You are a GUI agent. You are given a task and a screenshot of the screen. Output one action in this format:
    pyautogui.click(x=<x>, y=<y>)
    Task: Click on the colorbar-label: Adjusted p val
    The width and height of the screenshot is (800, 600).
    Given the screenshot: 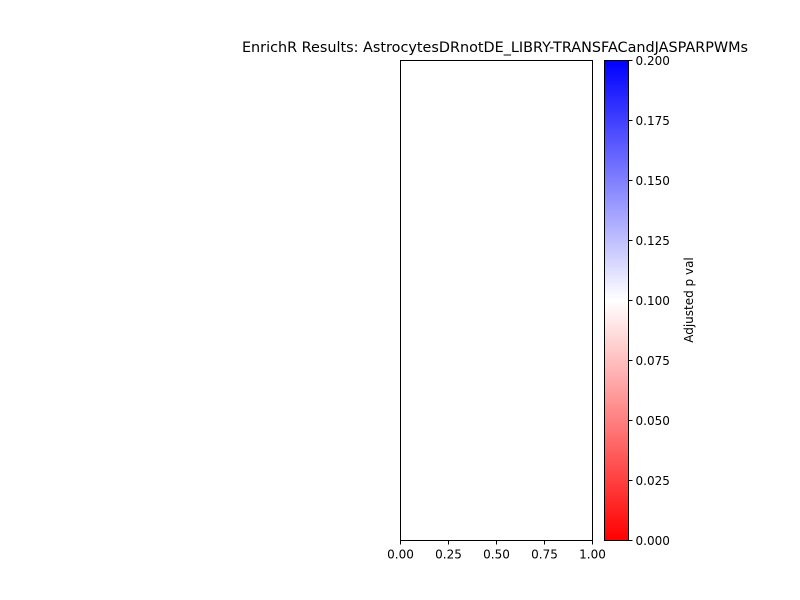 What is the action you would take?
    pyautogui.click(x=689, y=300)
    